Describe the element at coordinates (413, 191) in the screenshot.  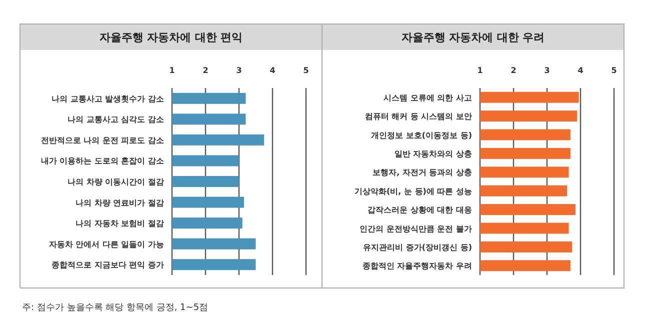
I see `y-tick-label: 기상악화(비, 눈 등)에 따른 성능` at that location.